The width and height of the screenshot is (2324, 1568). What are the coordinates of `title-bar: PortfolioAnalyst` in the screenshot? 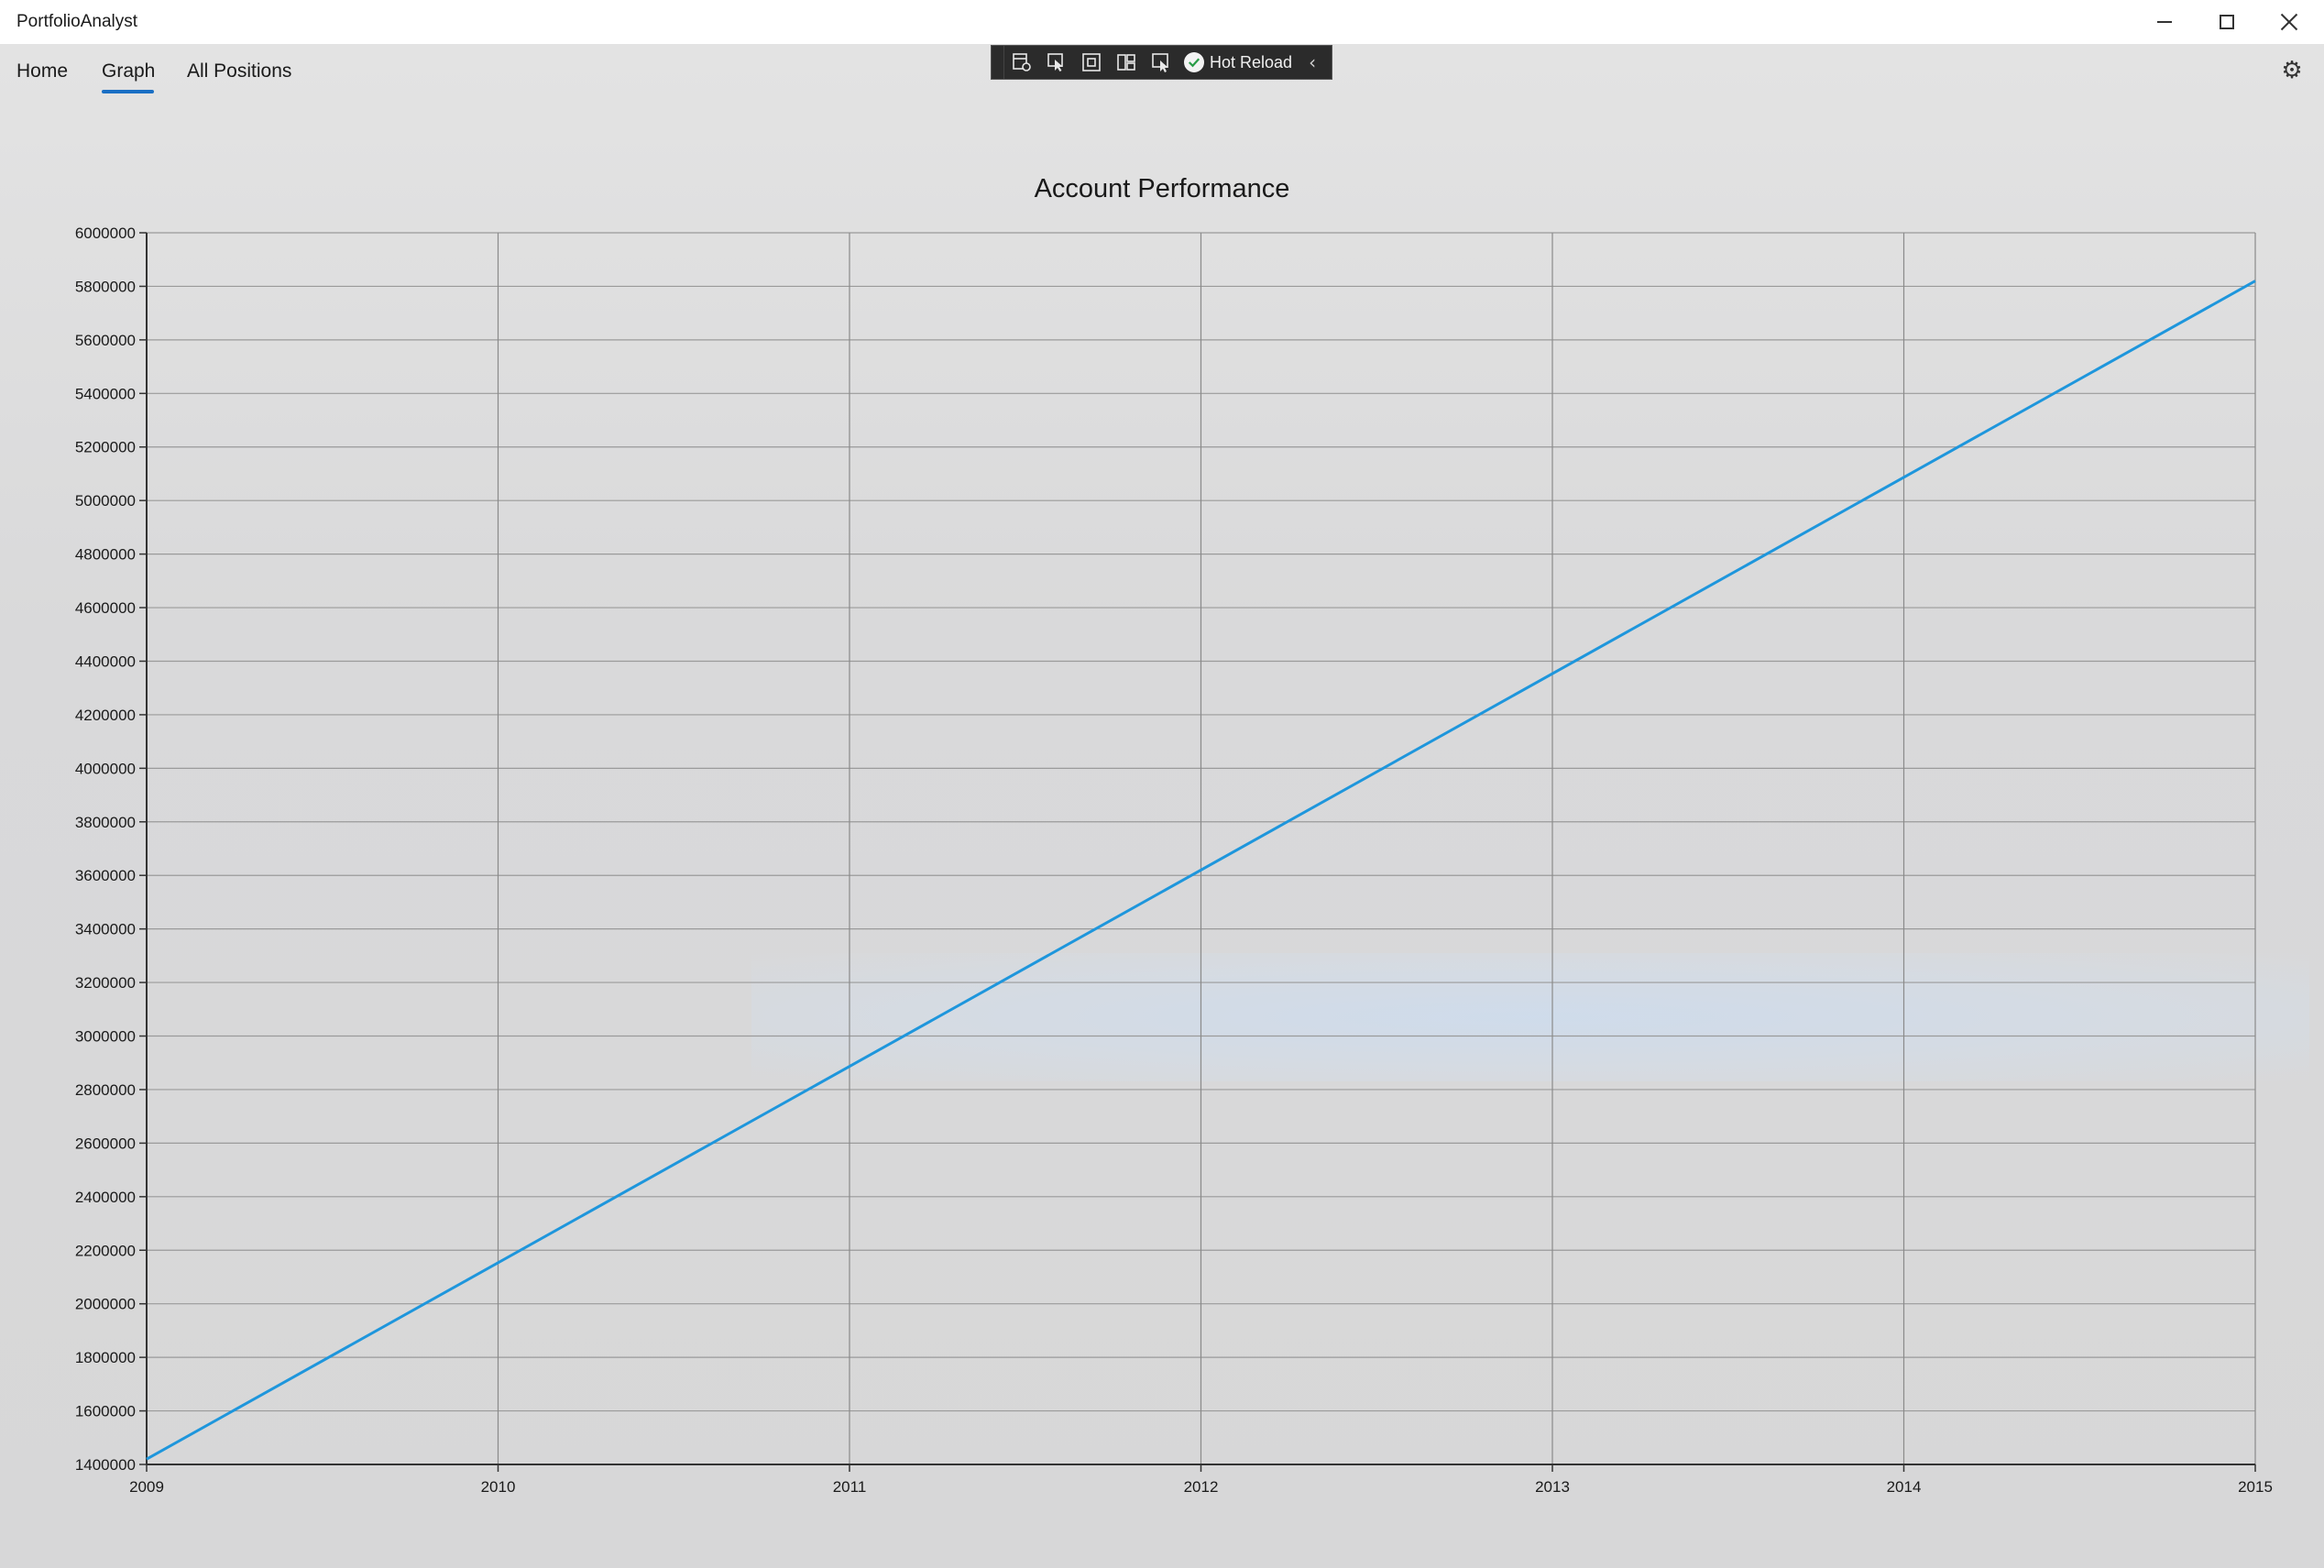 It's located at (1162, 22).